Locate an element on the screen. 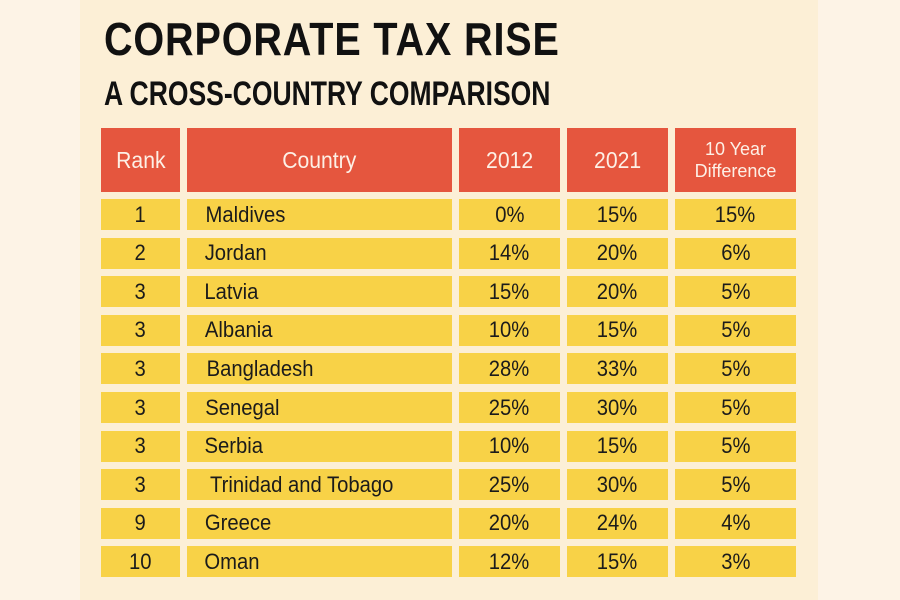 This screenshot has height=600, width=900. cell-country-value: Latvia is located at coordinates (231, 291).